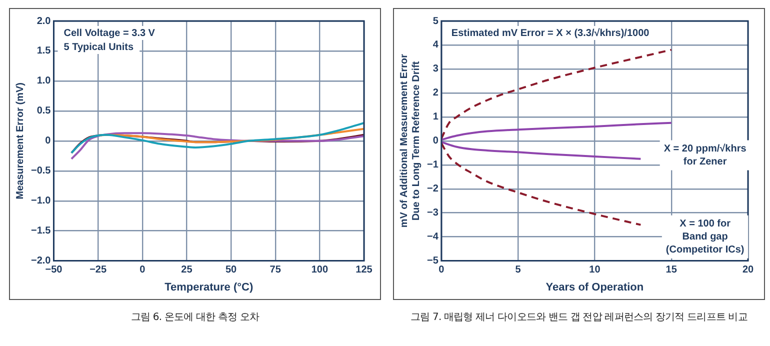 The width and height of the screenshot is (770, 346). I want to click on text: 그림 7. 매립형 제너 다이오드와 밴드 갭 전압 레퍼런스의 장기적 드리프트 비교, so click(579, 317).